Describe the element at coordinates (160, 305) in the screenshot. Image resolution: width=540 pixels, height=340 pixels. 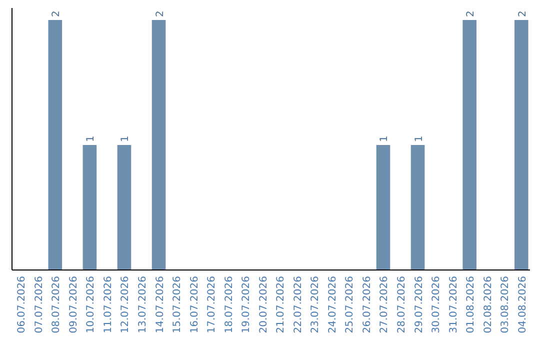
I see `x-tick-label: 14.07.2026` at that location.